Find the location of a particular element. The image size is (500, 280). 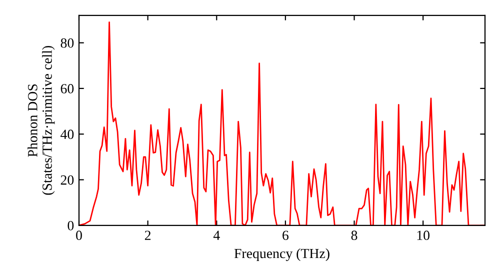

y-tick-label: 20 is located at coordinates (67, 180).